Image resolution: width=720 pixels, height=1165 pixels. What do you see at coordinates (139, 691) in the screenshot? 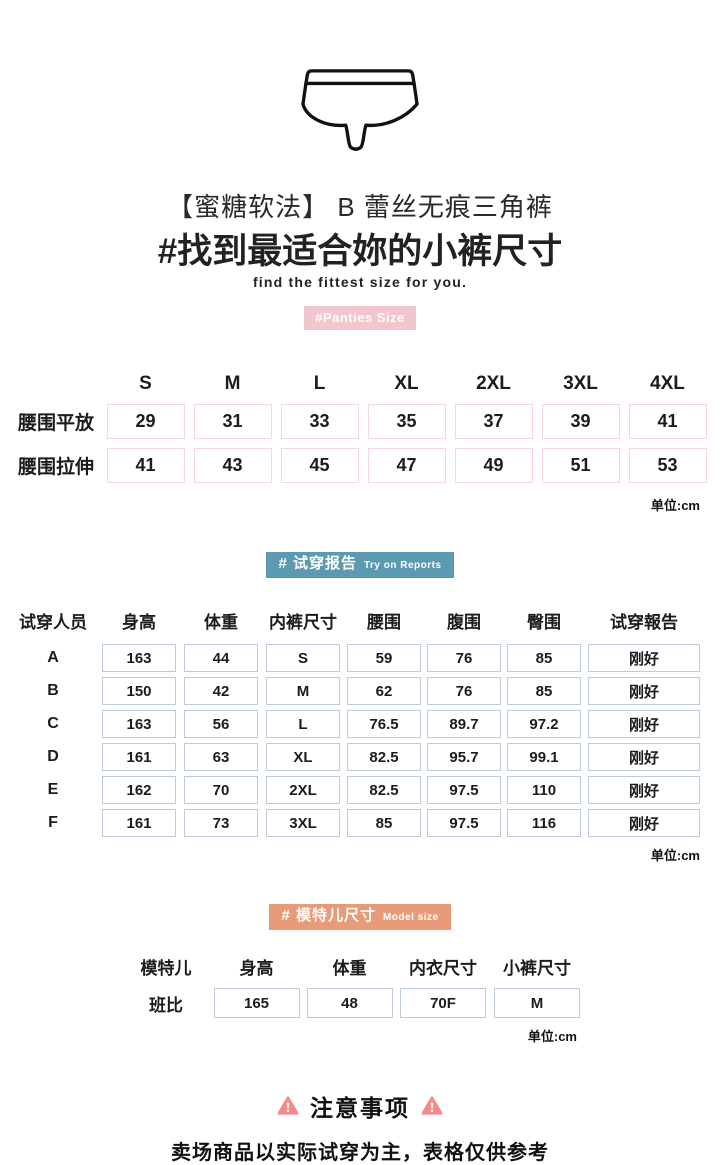
I see `tryon-cell: 150` at bounding box center [139, 691].